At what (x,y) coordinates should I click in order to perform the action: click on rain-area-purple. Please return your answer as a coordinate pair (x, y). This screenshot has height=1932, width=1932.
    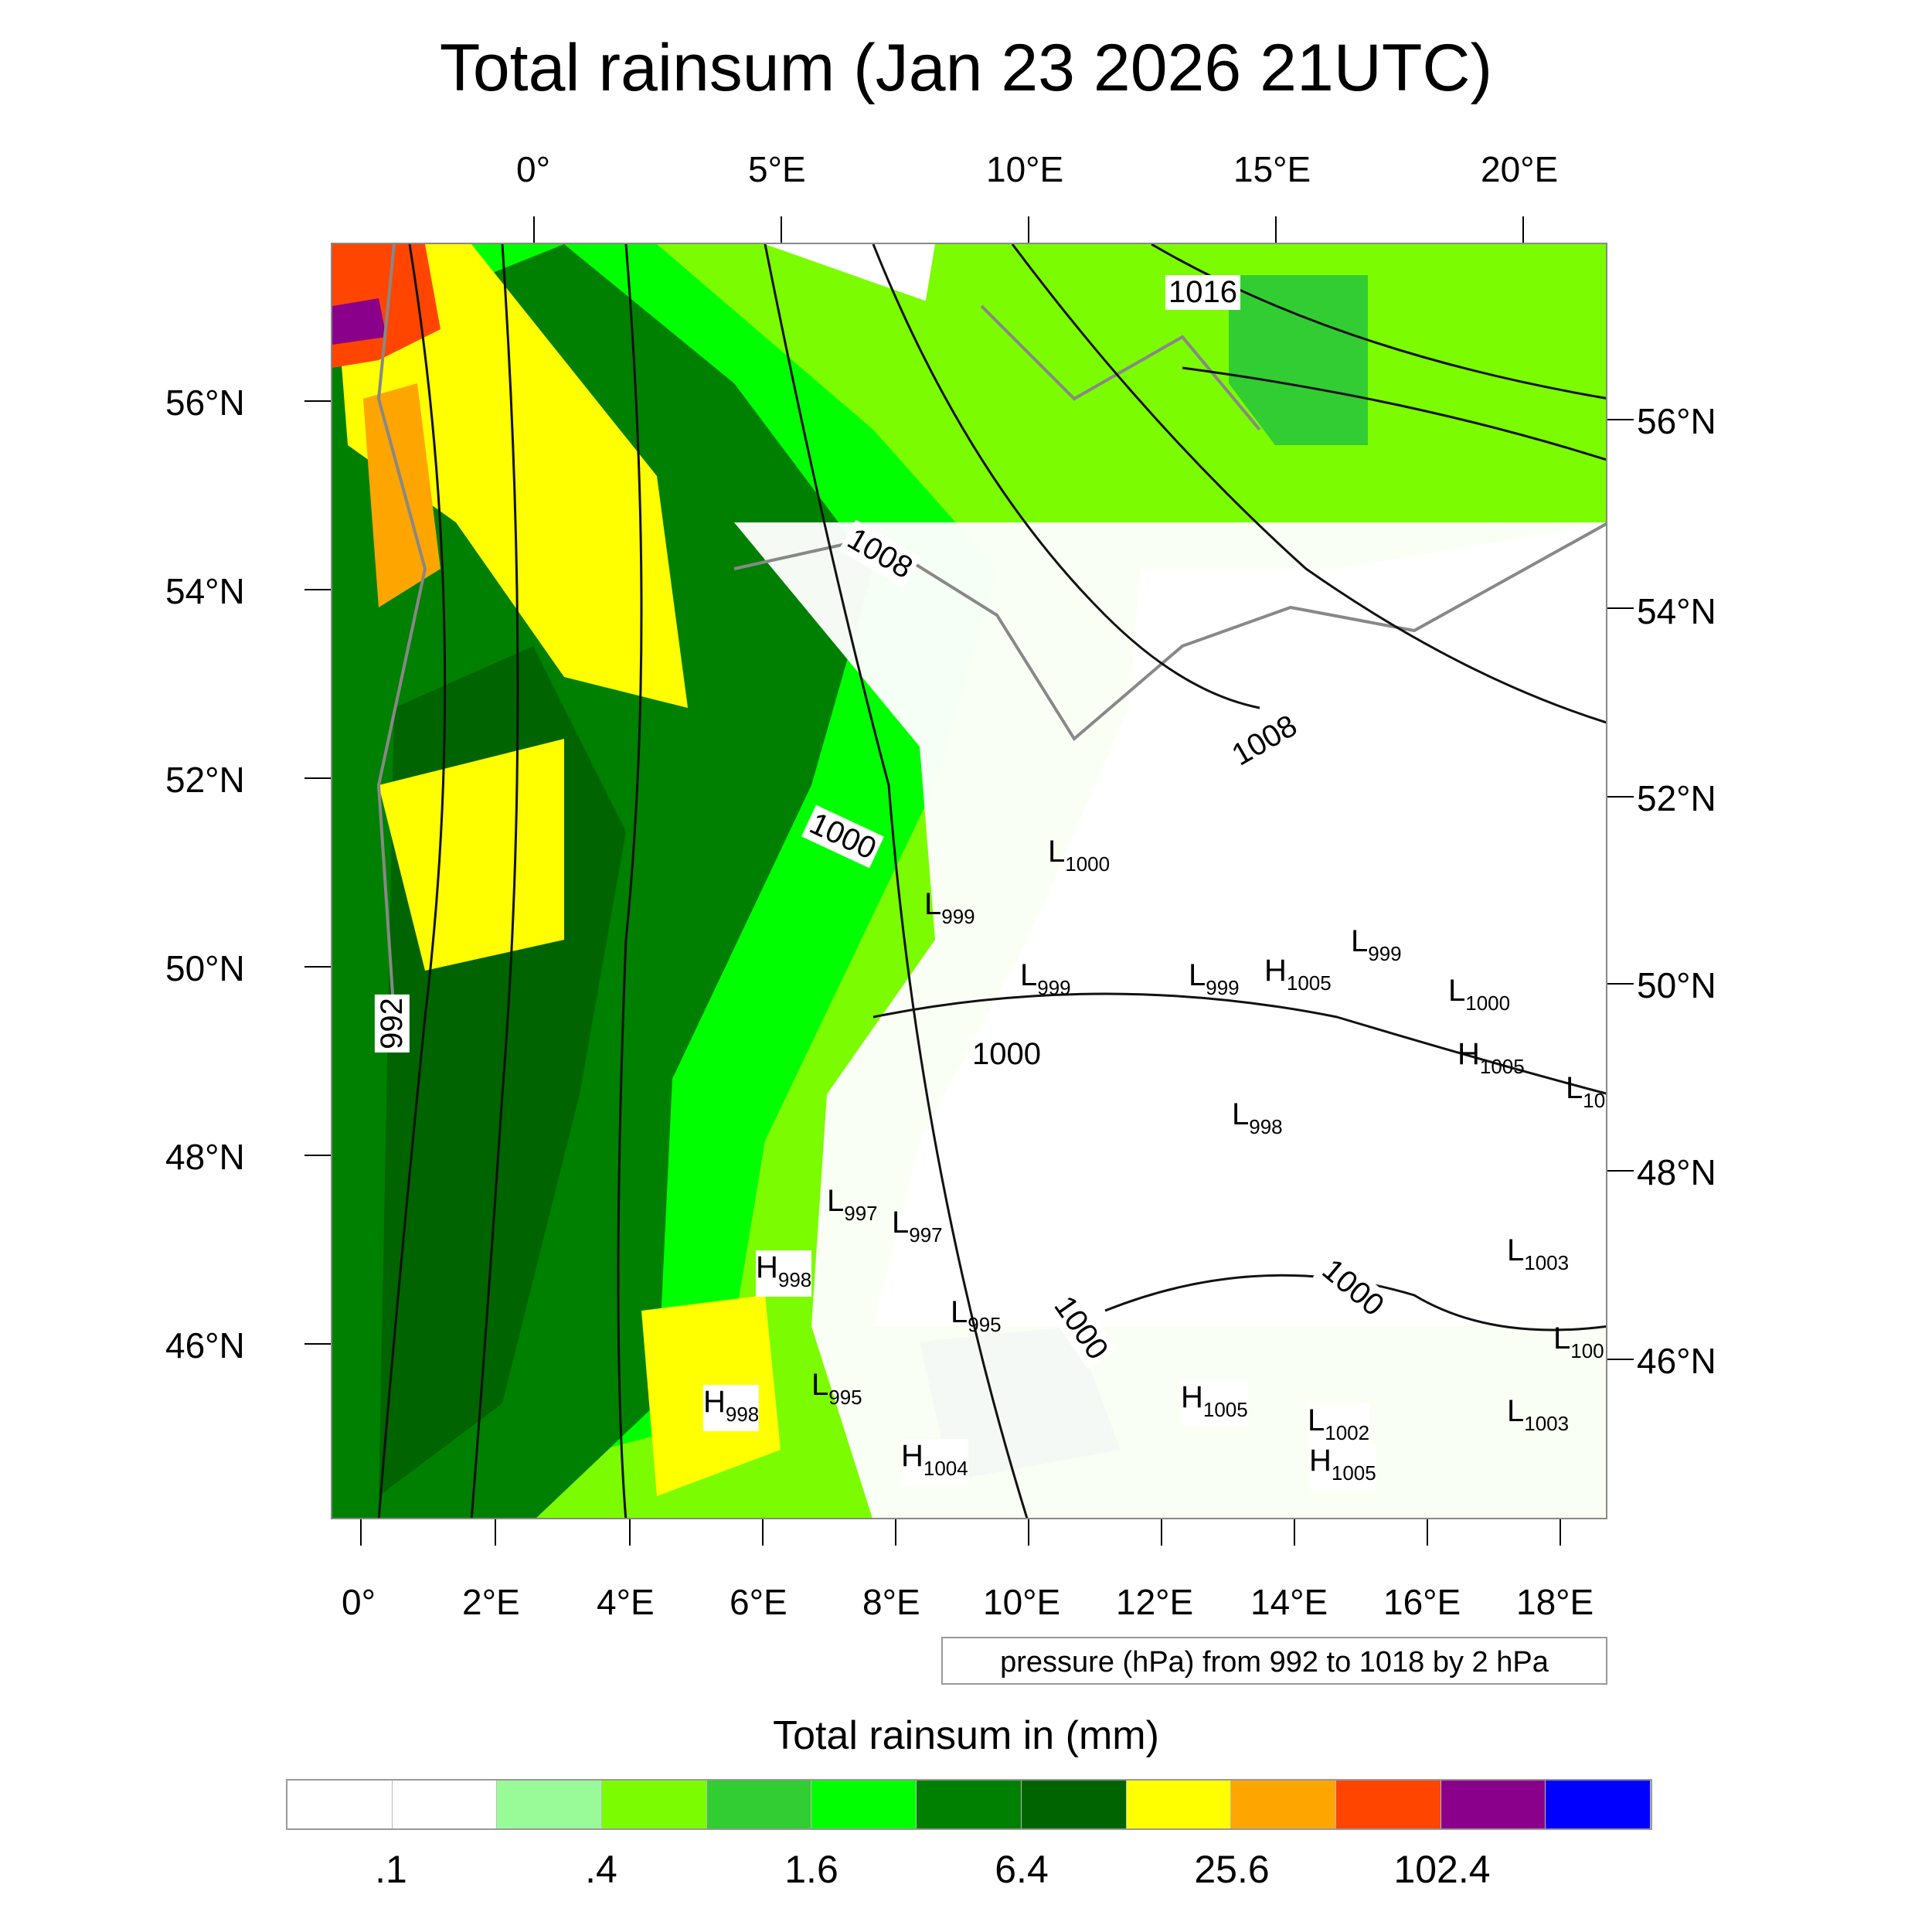
    Looking at the image, I should click on (359, 321).